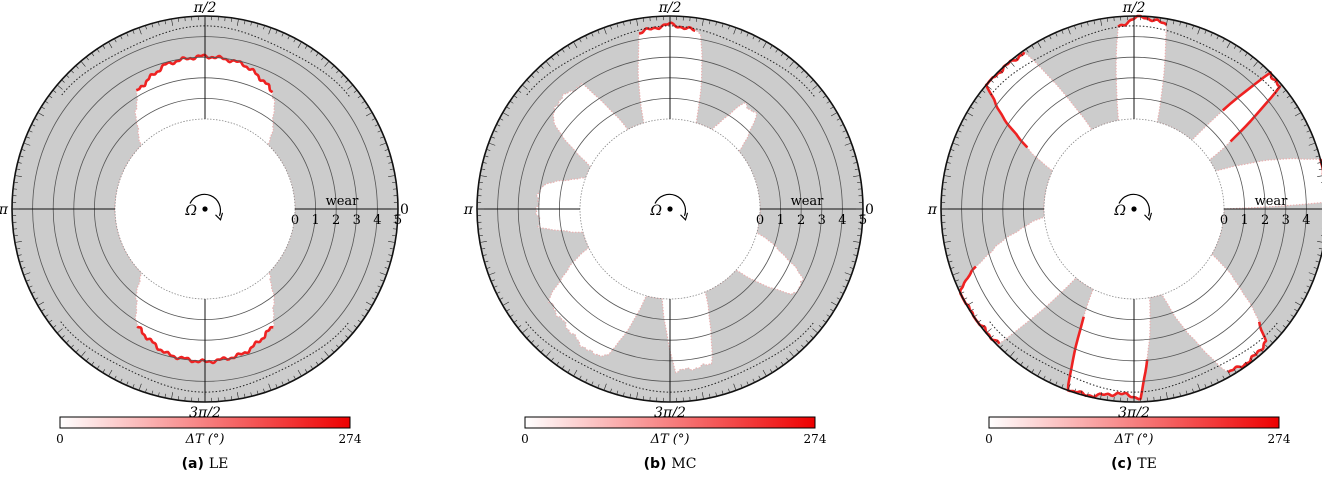 The height and width of the screenshot is (481, 1322). I want to click on panel-tag: (b), so click(655, 464).